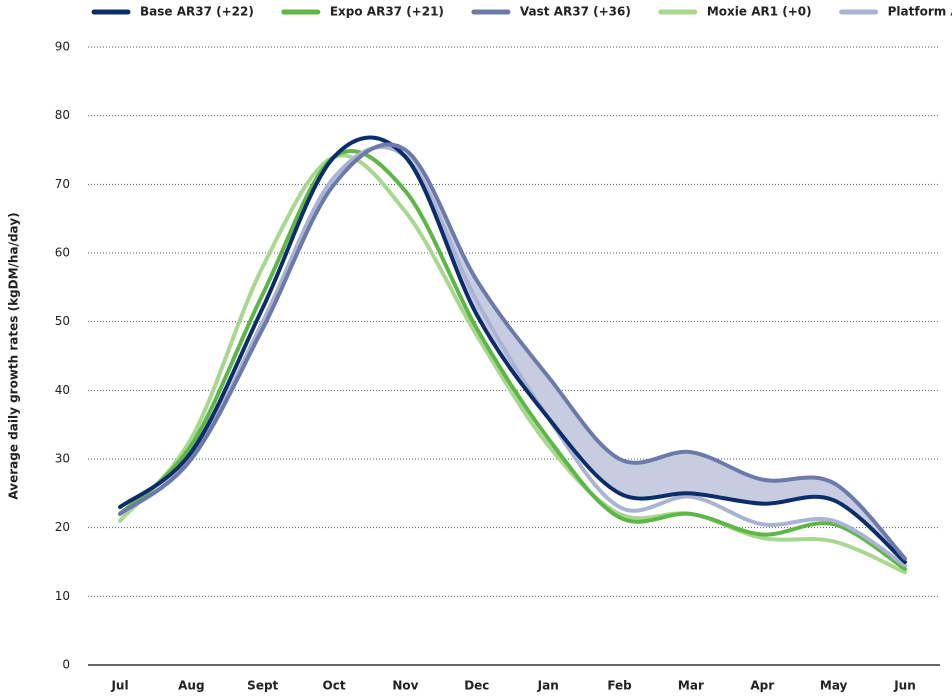 The image size is (952, 696). I want to click on x-tick-label: Mar, so click(691, 686).